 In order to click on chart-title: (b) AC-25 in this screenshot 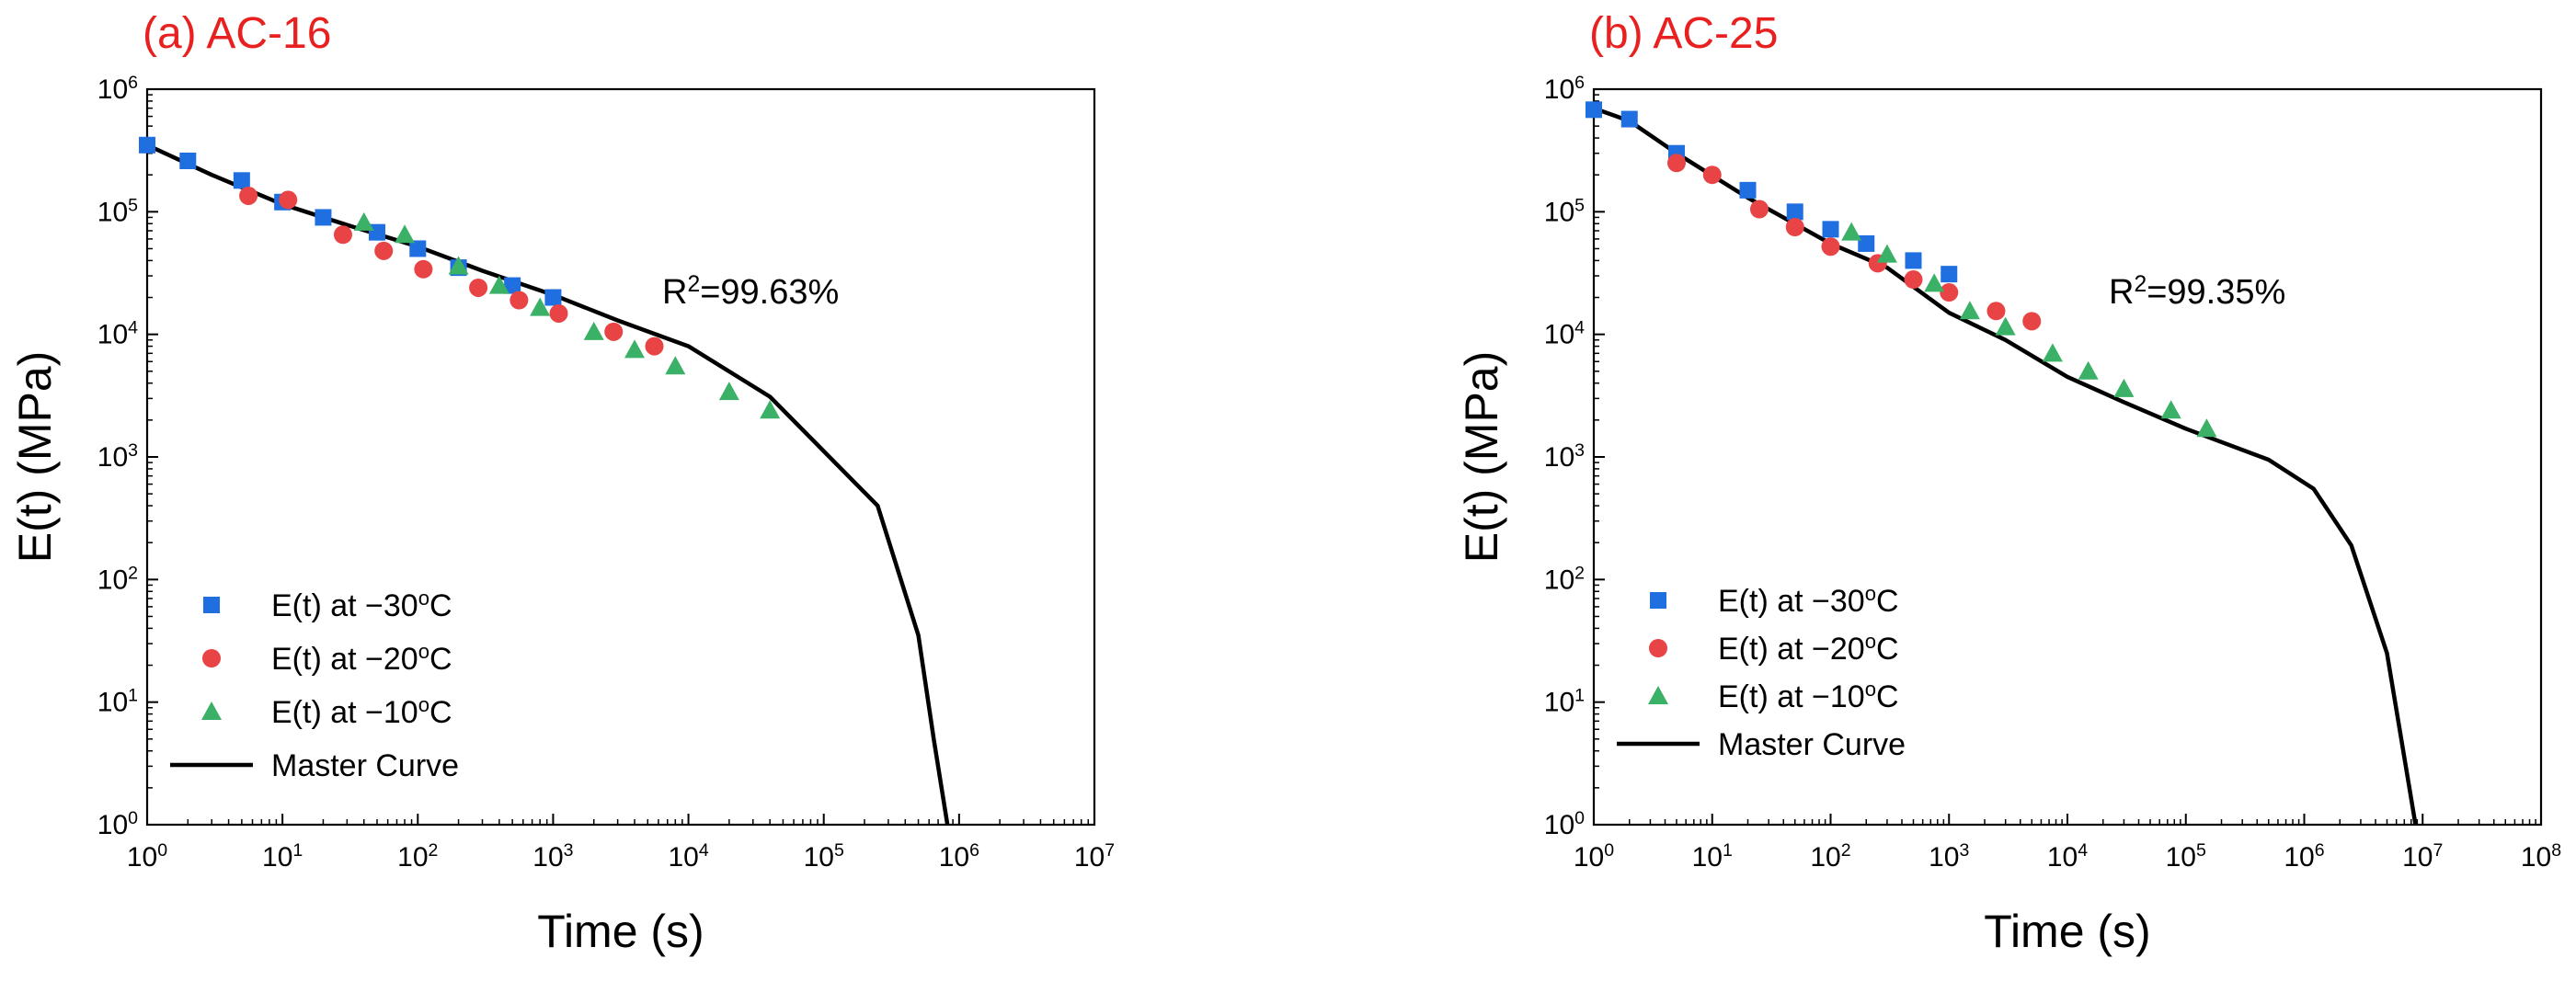, I will do `click(1683, 33)`.